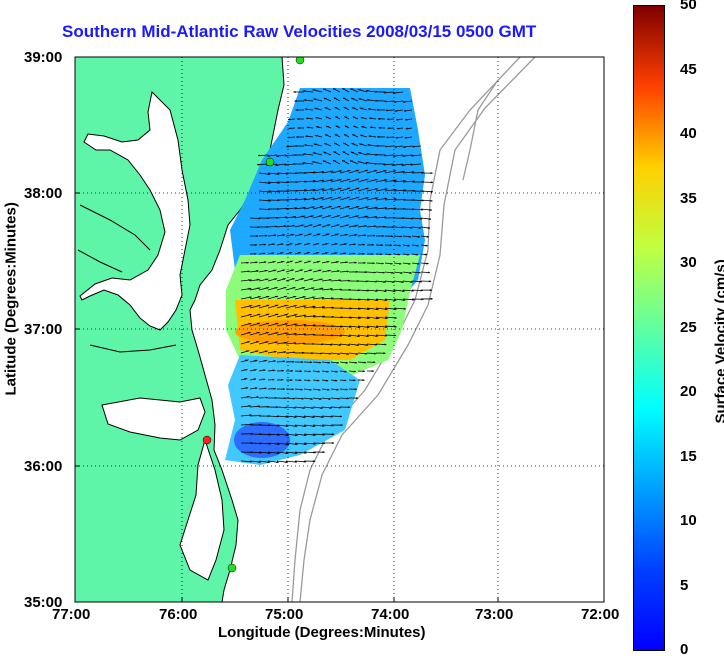 This screenshot has height=659, width=724. Describe the element at coordinates (43, 602) in the screenshot. I see `y-tick-label: 35:00` at that location.